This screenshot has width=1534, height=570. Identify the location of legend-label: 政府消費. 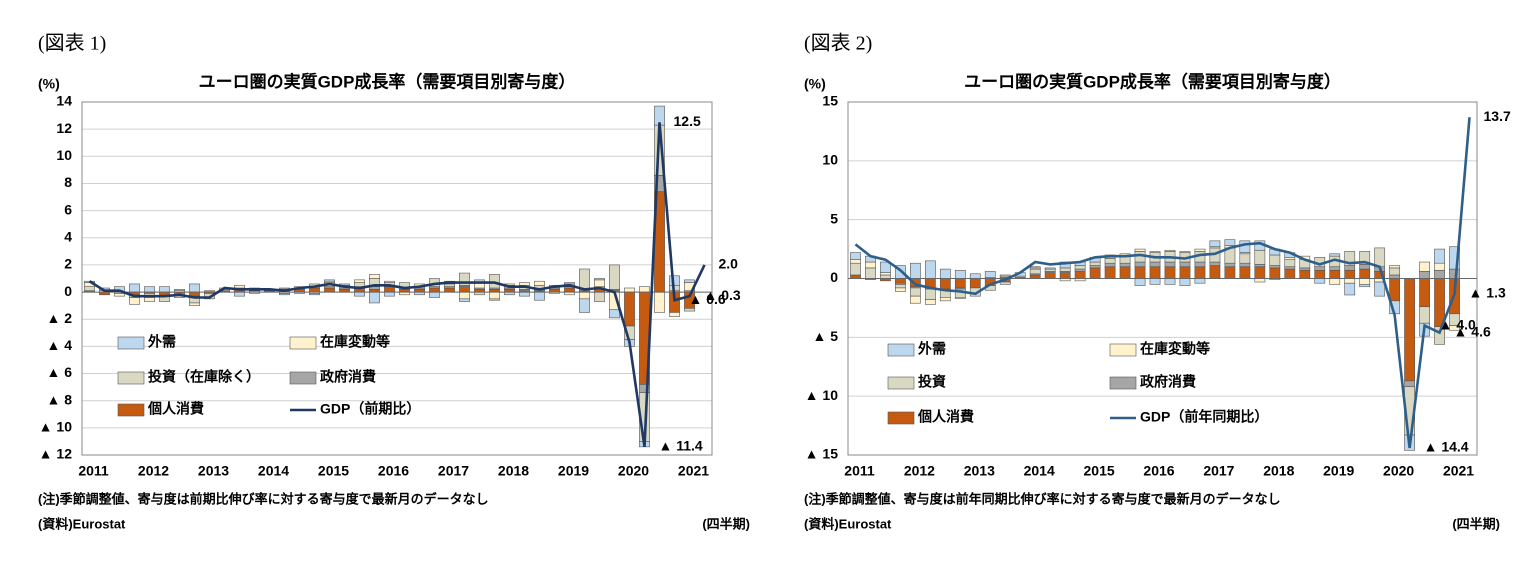
(1168, 382).